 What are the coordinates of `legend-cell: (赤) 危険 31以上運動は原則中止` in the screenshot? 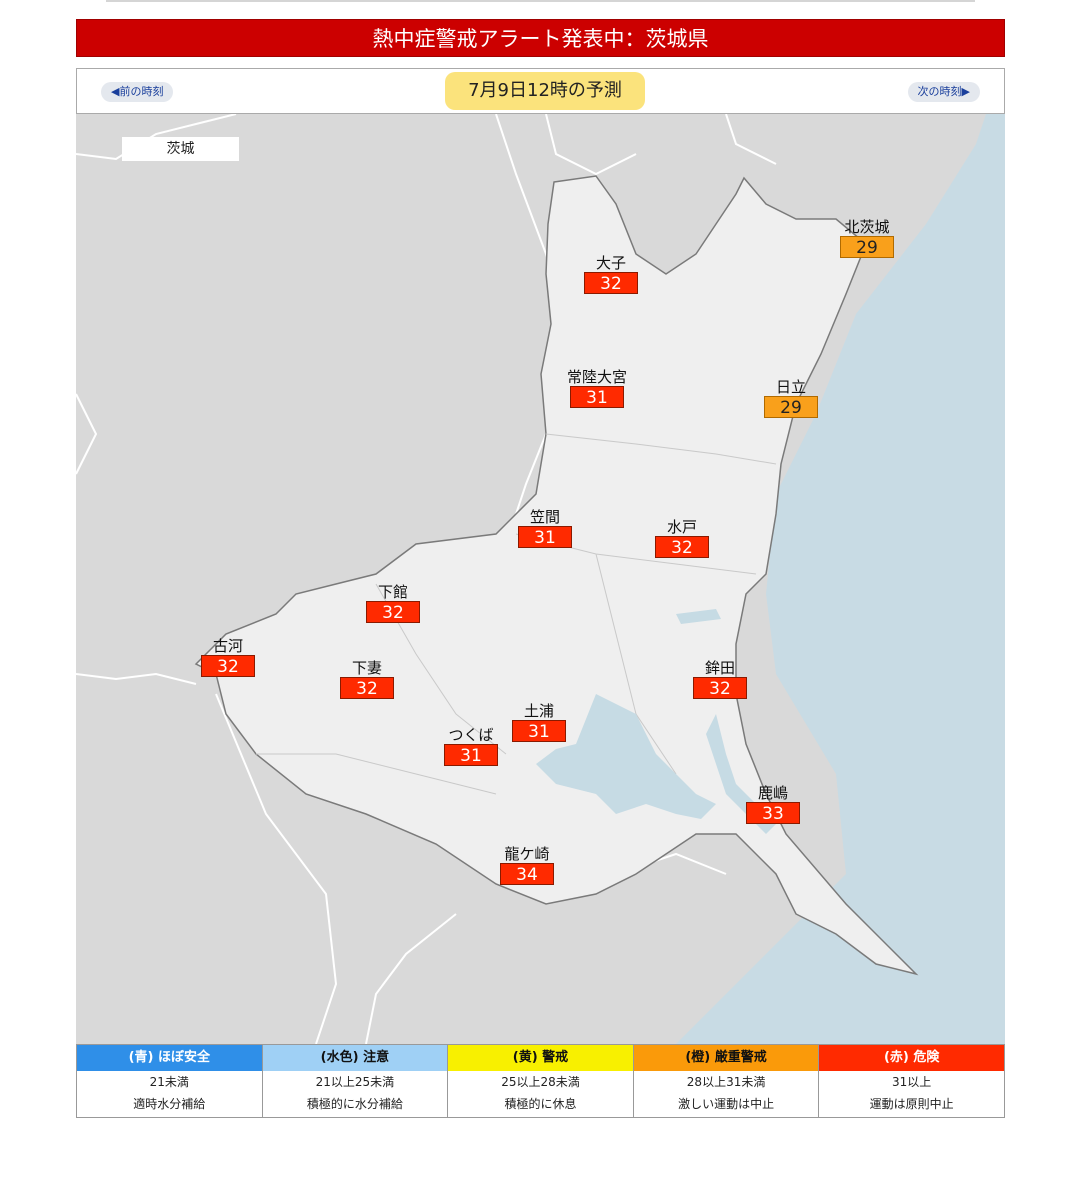 It's located at (911, 1081).